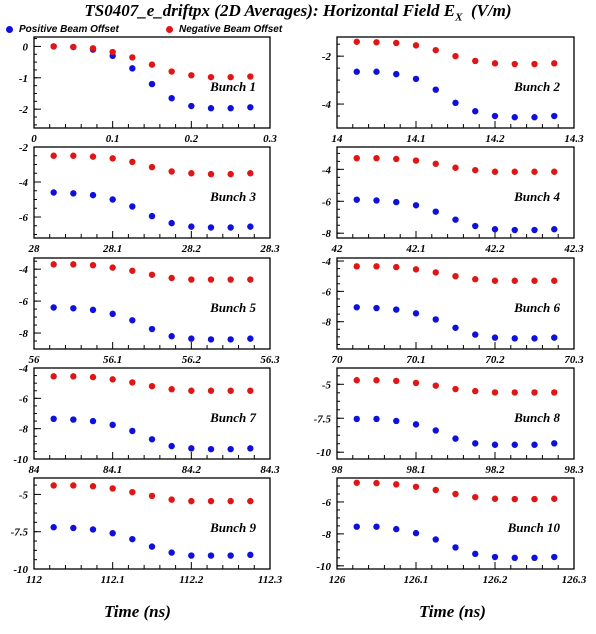 Image resolution: width=596 pixels, height=634 pixels. Describe the element at coordinates (26, 47) in the screenshot. I see `panel-1-ytick-label: 0` at that location.